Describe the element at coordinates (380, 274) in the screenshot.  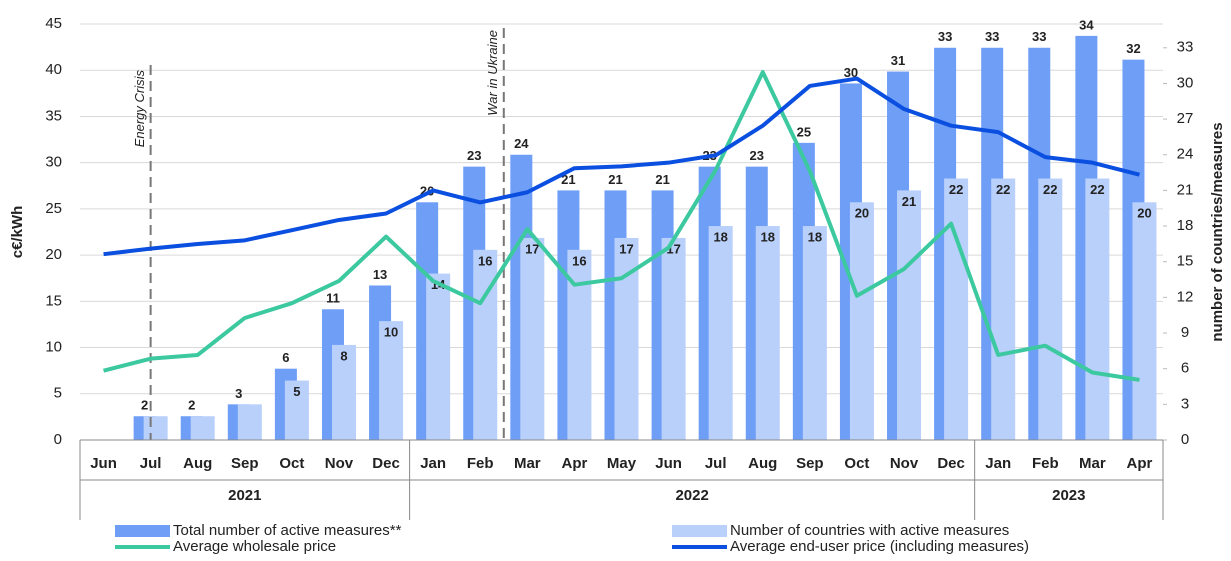
I see `data-label: 13` at that location.